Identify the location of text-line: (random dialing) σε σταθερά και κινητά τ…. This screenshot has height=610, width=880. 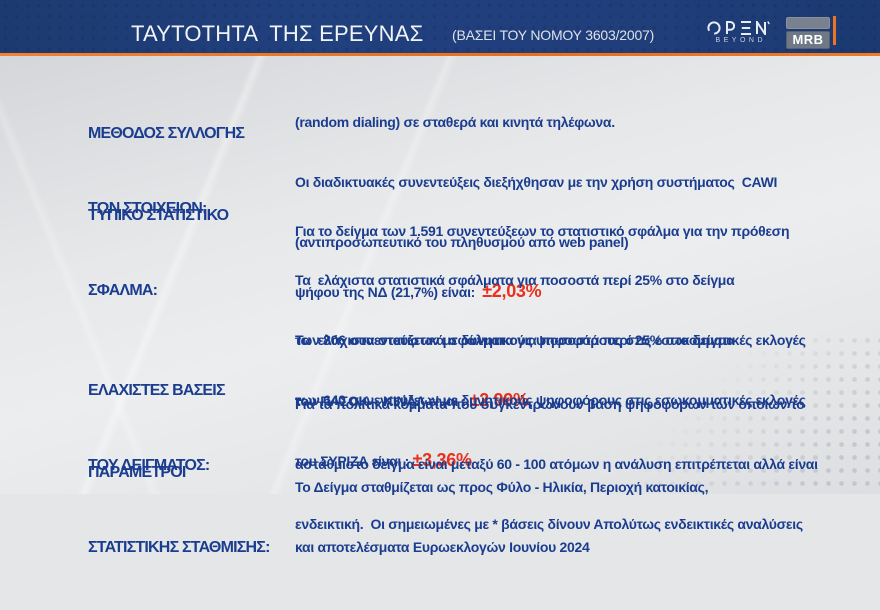
(455, 122).